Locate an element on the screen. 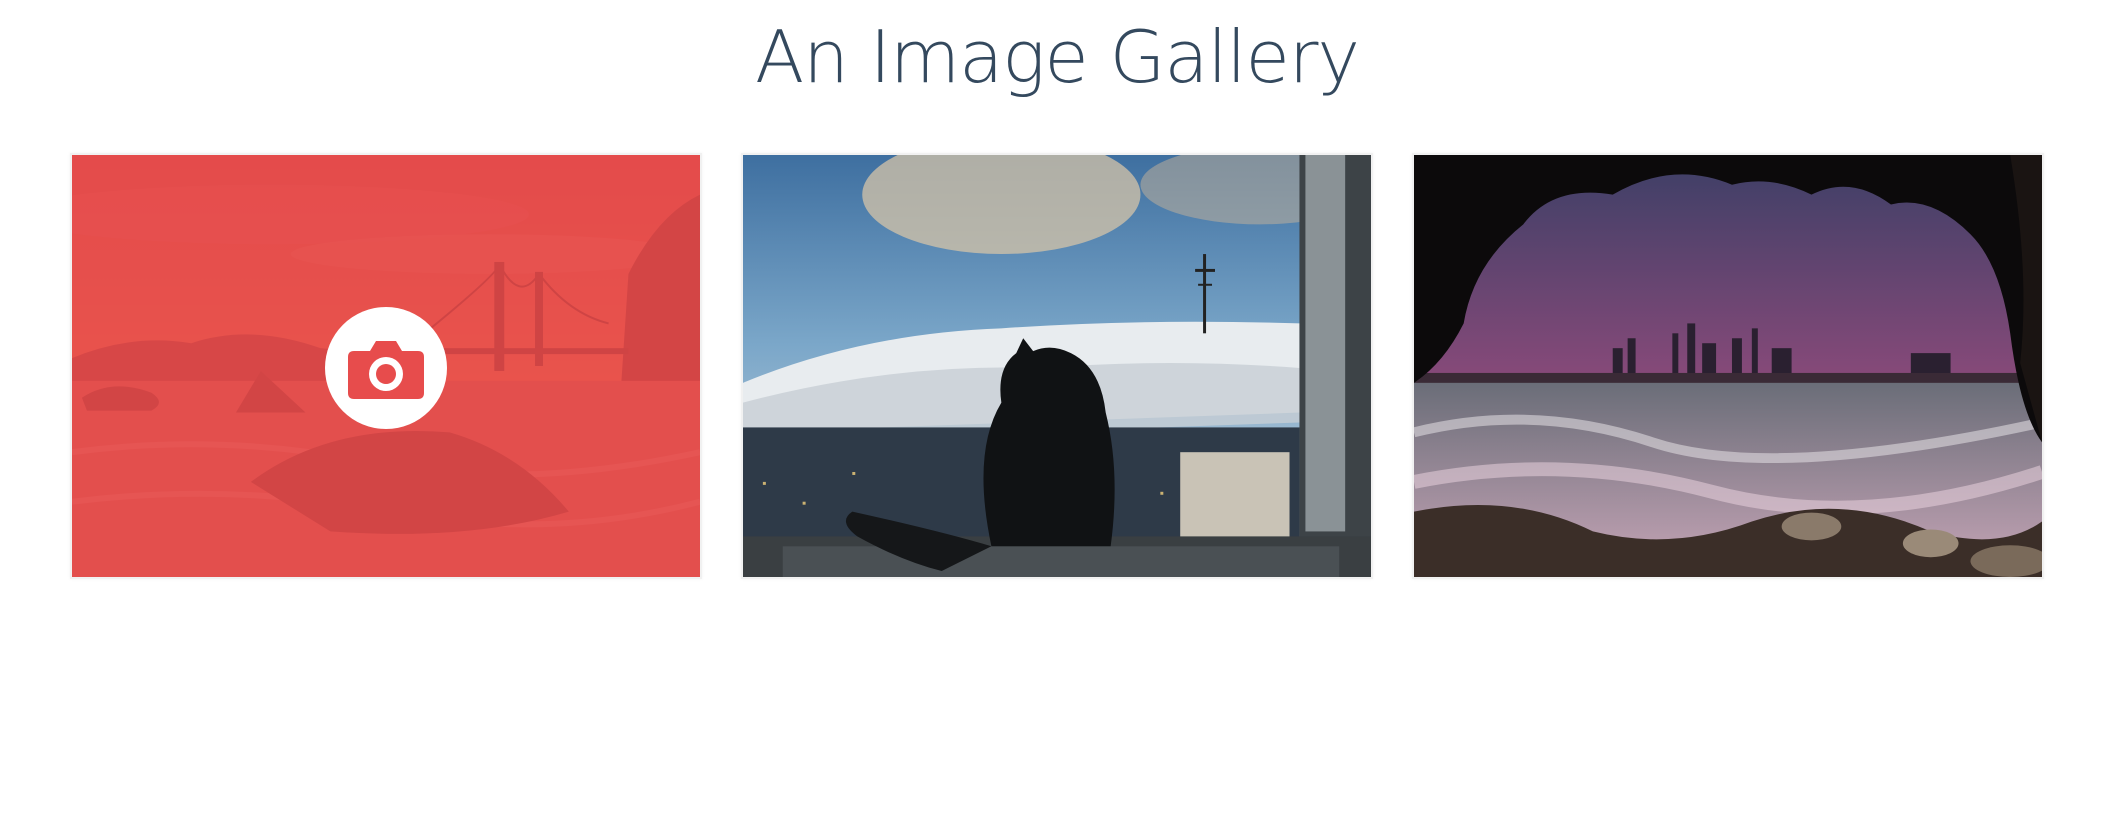 This screenshot has width=2114, height=820. camera-button is located at coordinates (386, 368).